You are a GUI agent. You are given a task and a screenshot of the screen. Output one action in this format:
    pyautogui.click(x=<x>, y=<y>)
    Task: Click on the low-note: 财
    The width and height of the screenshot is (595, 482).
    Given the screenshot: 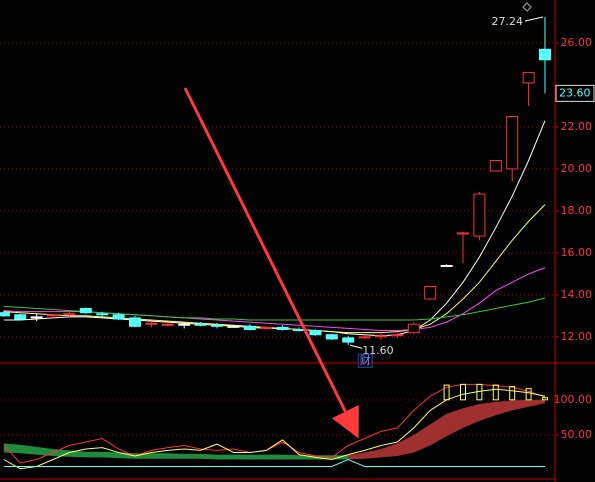 What is the action you would take?
    pyautogui.click(x=365, y=360)
    